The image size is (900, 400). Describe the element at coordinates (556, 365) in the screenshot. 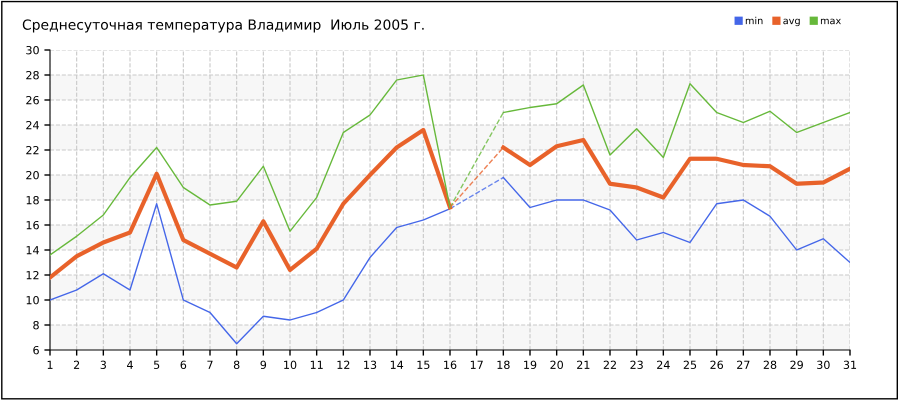

I see `x-tick-label: 20` at that location.